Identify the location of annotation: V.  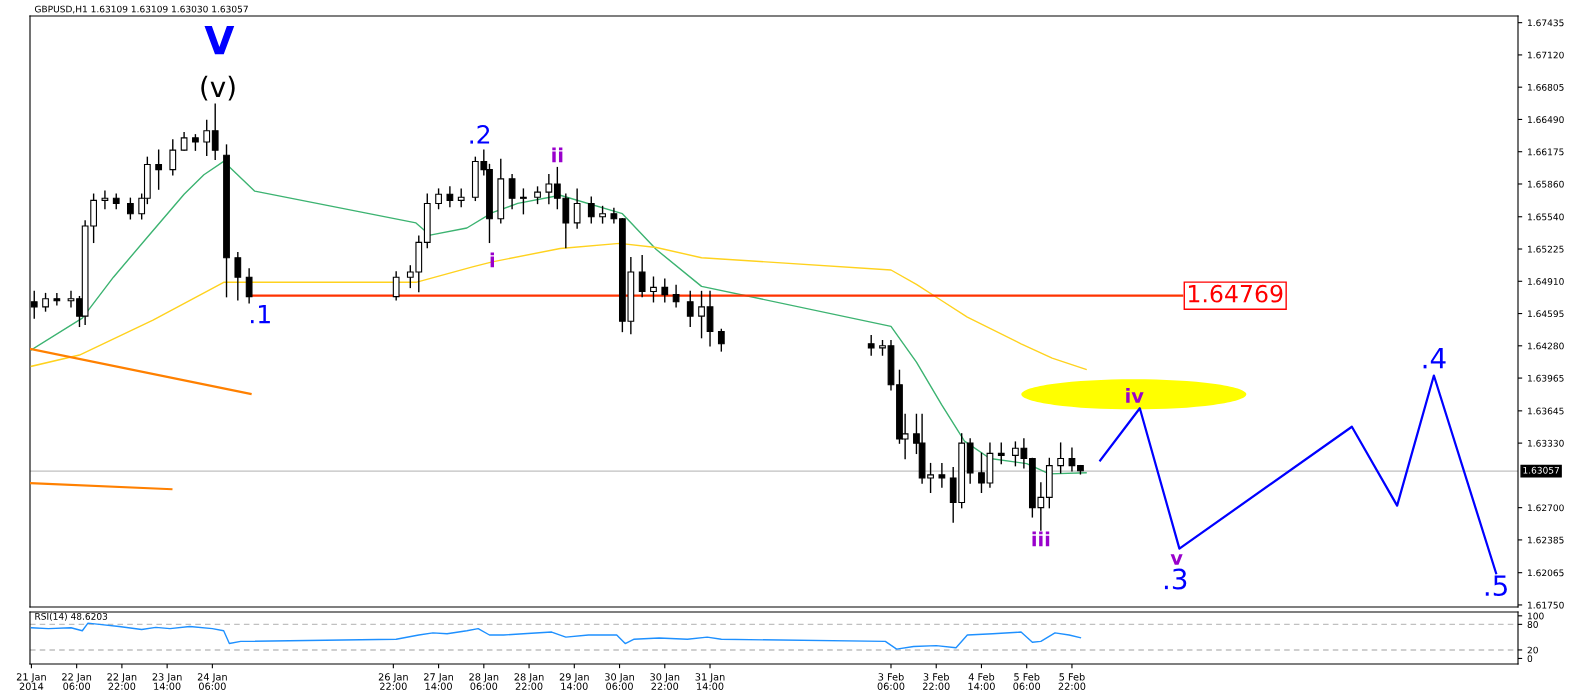
(219, 40).